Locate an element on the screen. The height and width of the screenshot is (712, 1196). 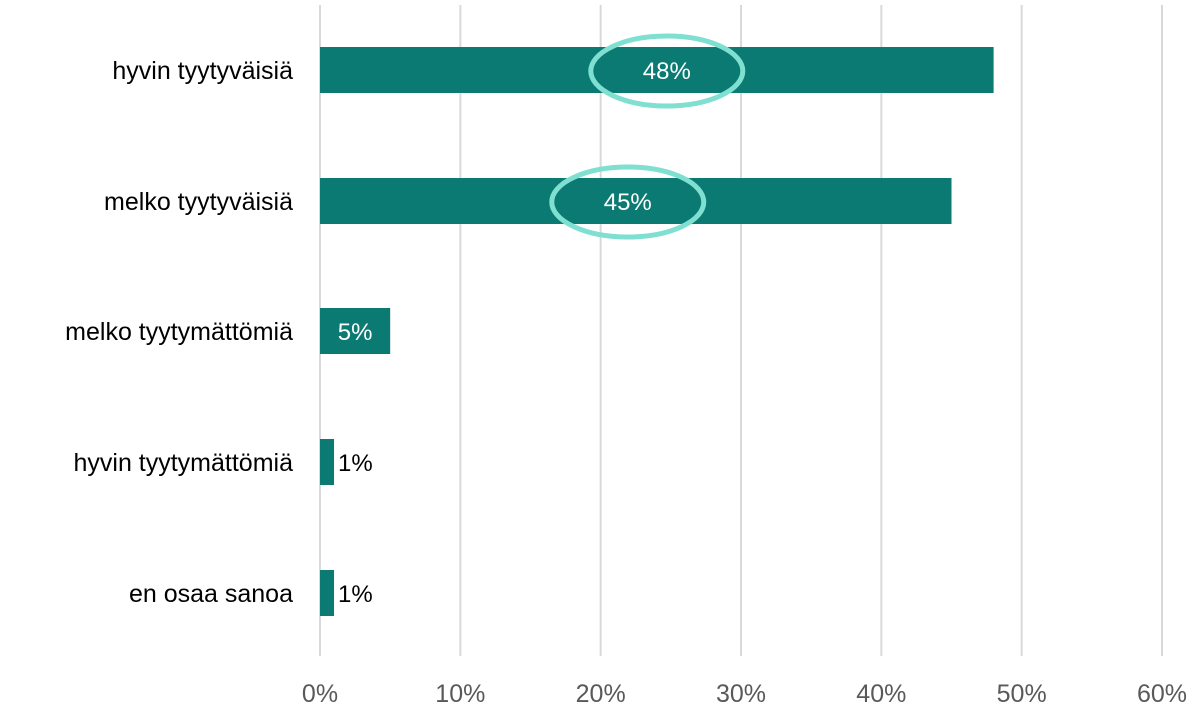
data-label: 48% is located at coordinates (667, 71).